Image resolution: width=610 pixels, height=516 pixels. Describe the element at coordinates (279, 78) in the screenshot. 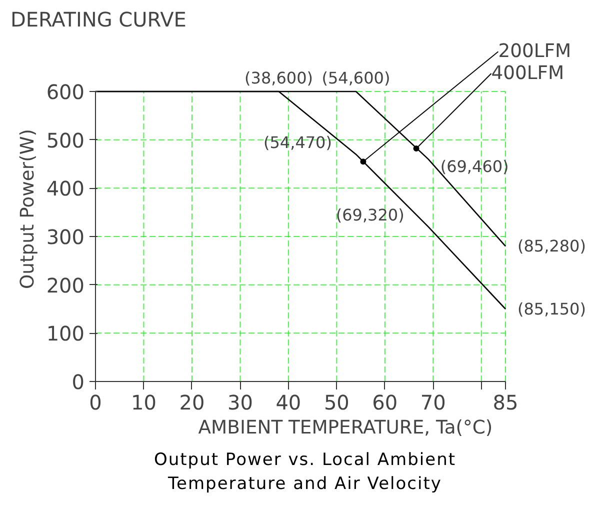

I see `annotation: (38,600)` at that location.